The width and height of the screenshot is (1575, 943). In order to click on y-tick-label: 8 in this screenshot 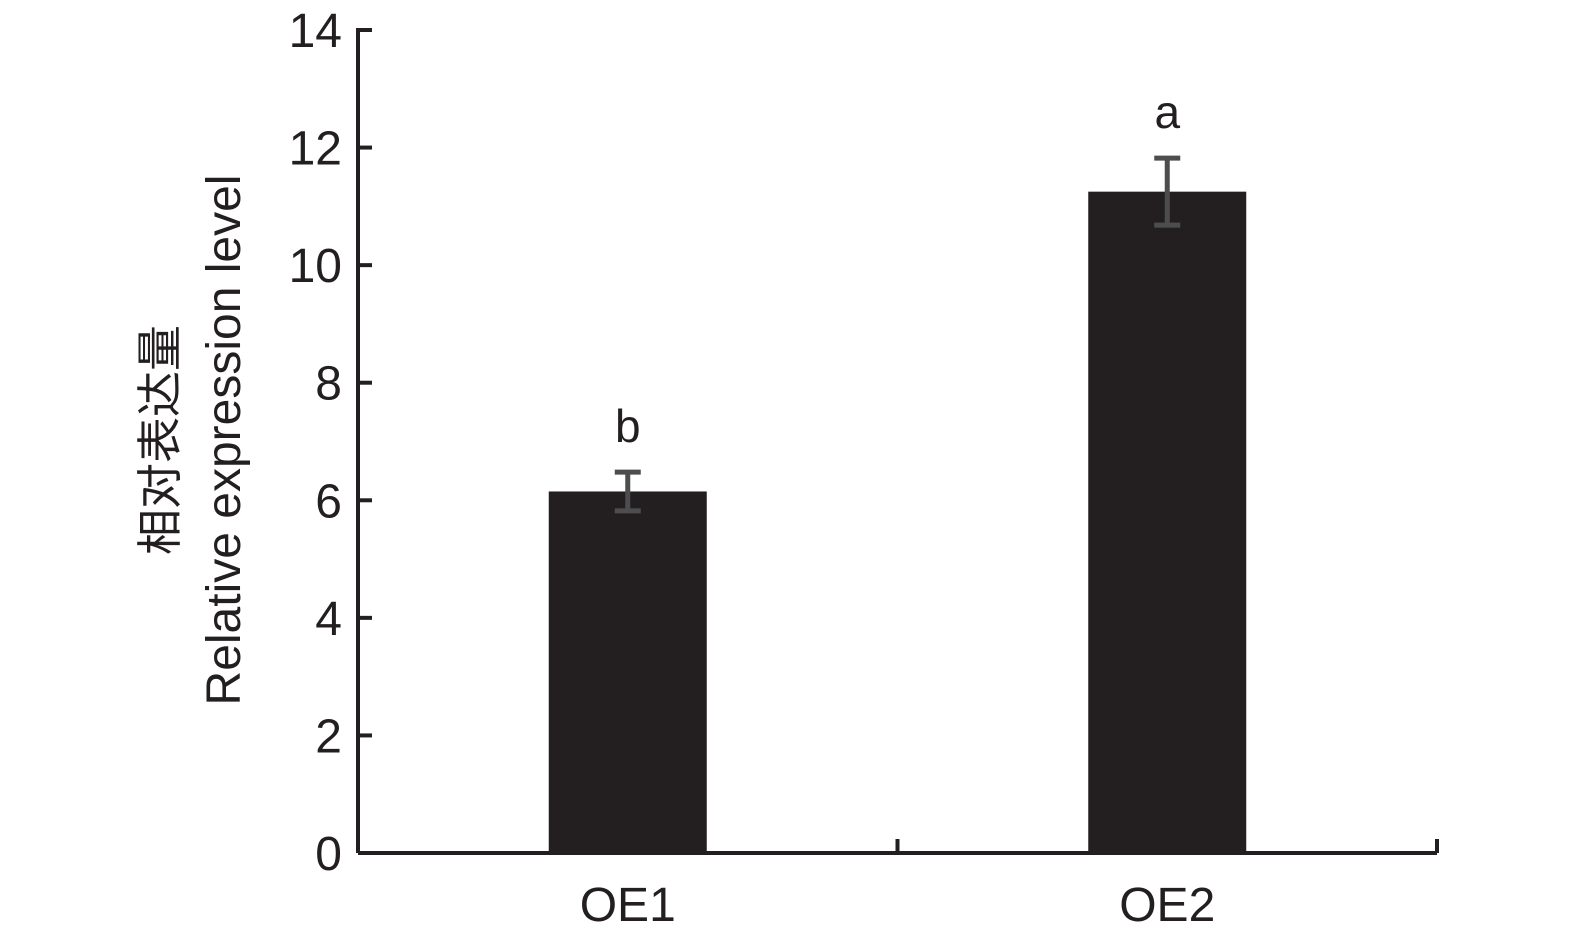, I will do `click(328, 384)`.